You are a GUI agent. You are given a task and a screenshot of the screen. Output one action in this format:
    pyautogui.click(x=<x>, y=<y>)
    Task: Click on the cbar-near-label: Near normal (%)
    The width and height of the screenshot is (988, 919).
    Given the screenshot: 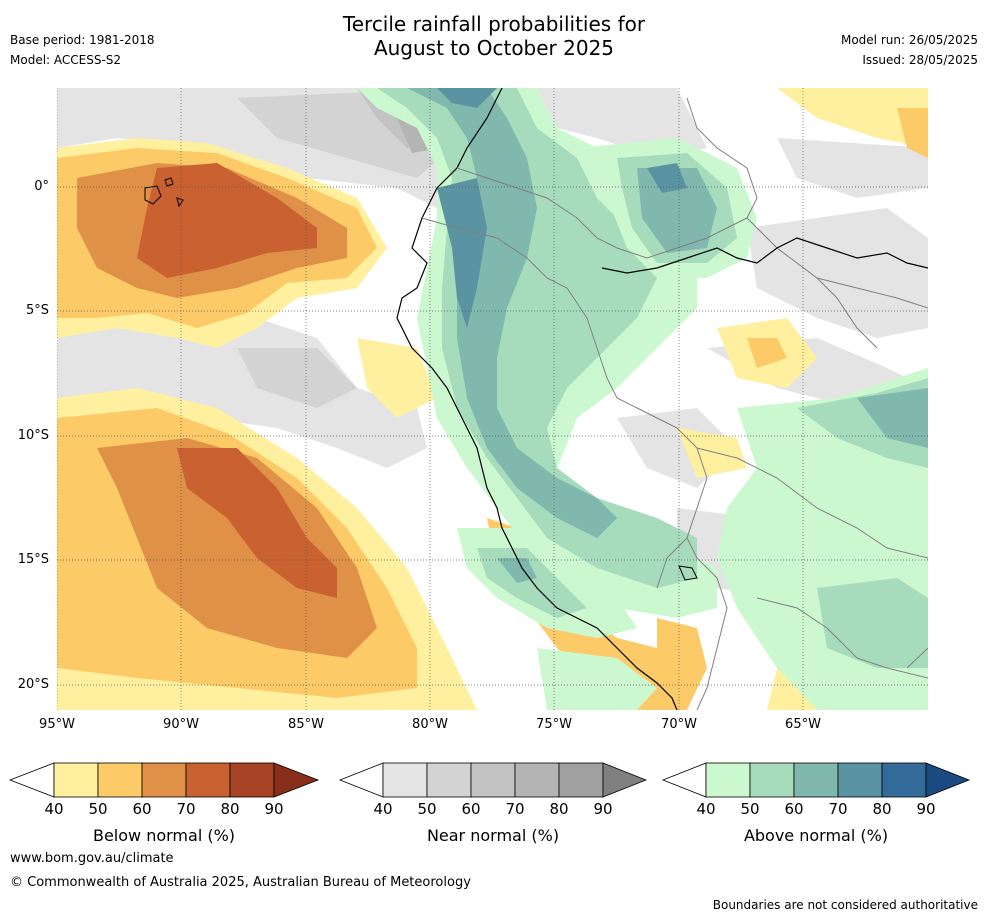 What is the action you would take?
    pyautogui.click(x=493, y=835)
    